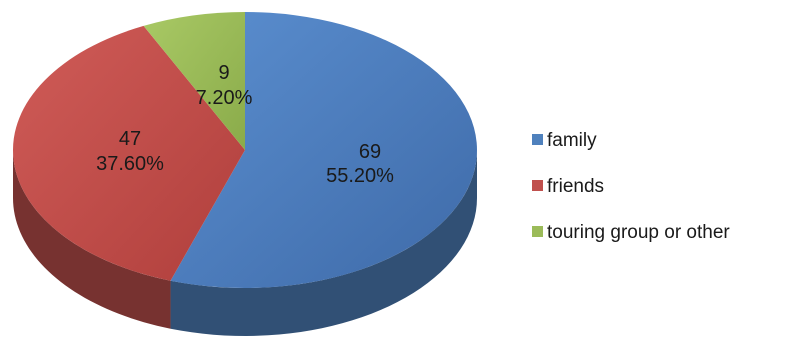 Image resolution: width=805 pixels, height=347 pixels. I want to click on legend-swatch-family, so click(537, 139).